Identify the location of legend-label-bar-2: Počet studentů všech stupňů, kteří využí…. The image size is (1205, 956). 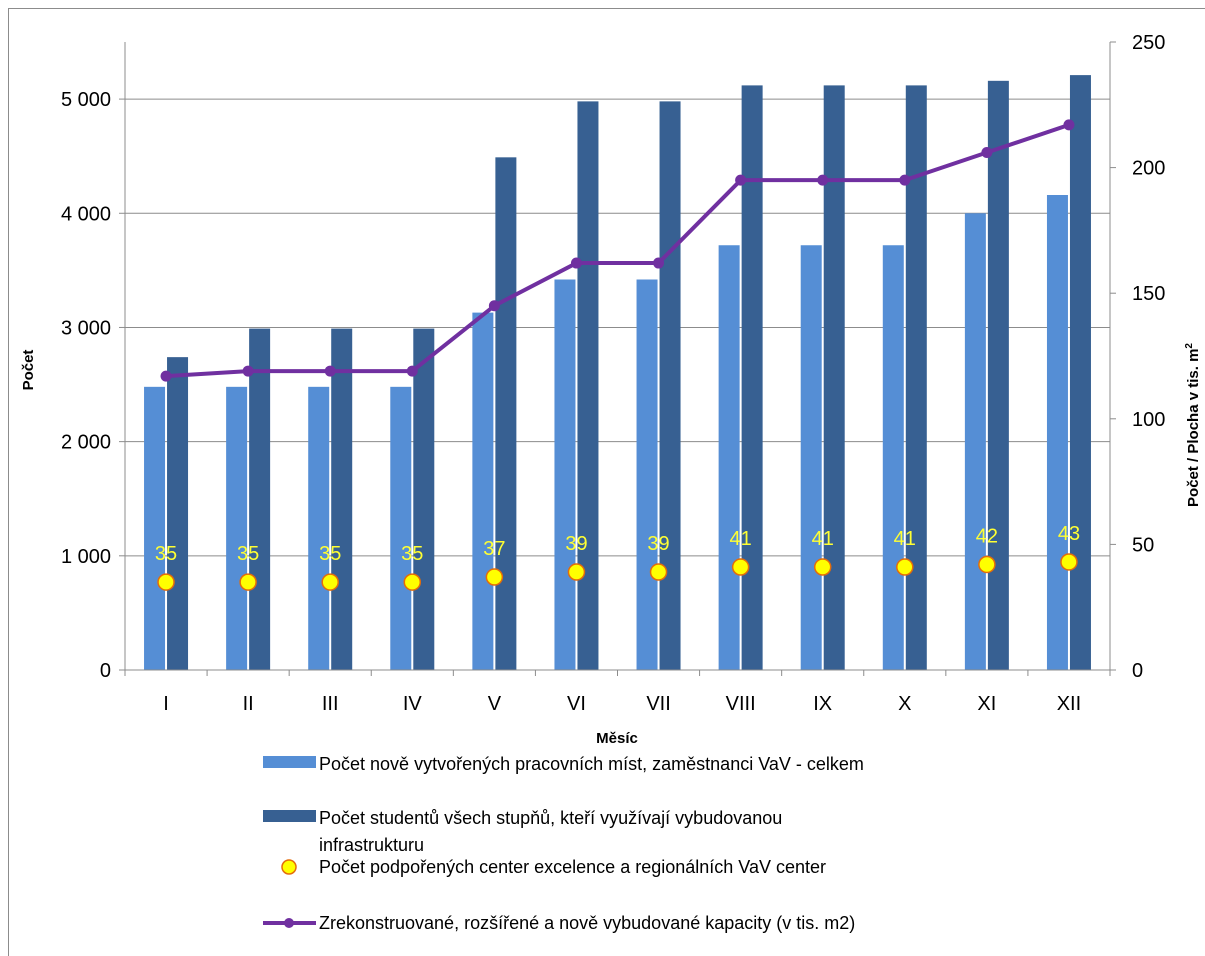
(550, 818).